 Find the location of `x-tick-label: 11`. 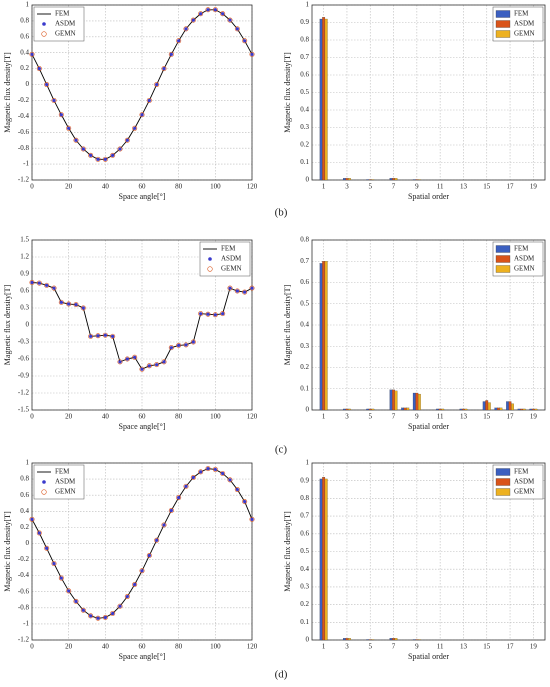

x-tick-label: 11 is located at coordinates (440, 647).